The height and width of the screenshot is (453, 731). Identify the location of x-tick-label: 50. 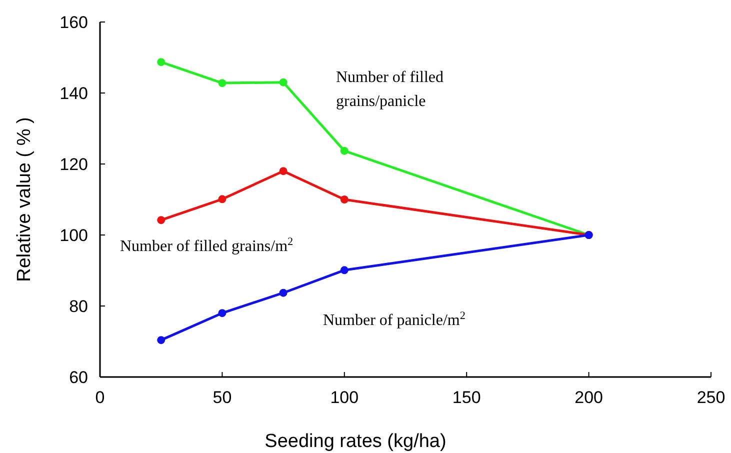
(222, 397).